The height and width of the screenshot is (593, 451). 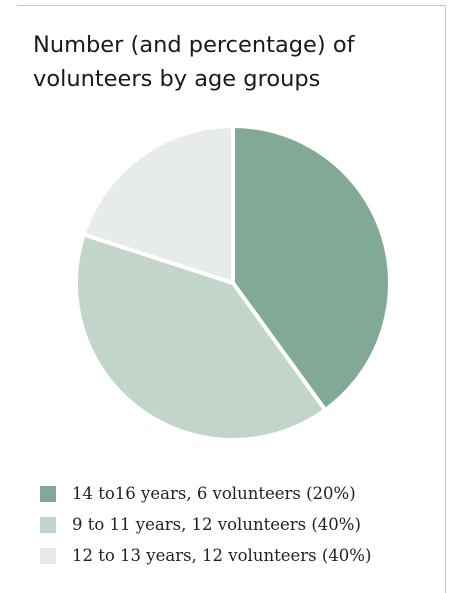 I want to click on legend-label: 14 to16 years, 6 volunteers (20%), so click(x=214, y=493).